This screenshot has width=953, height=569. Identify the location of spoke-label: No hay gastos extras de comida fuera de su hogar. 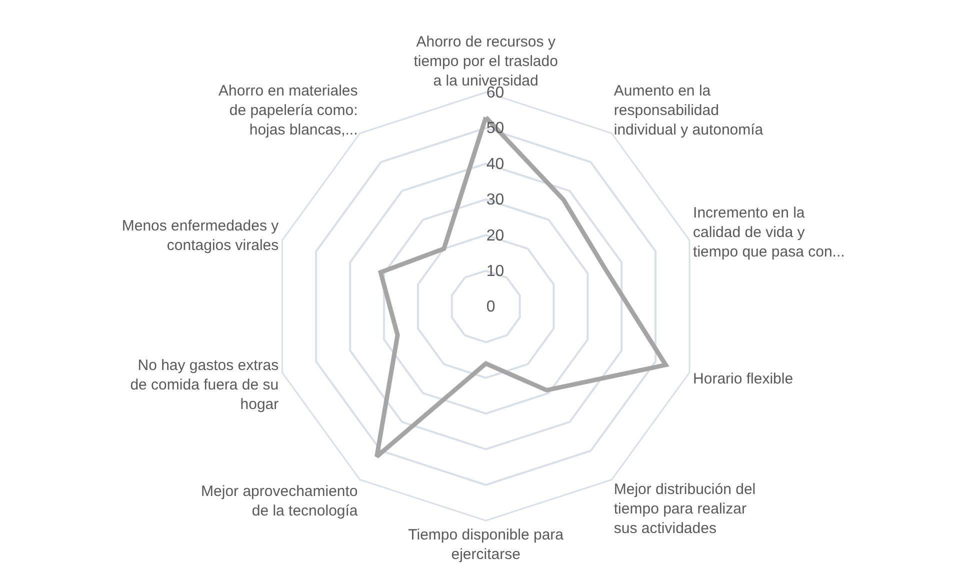
(204, 384).